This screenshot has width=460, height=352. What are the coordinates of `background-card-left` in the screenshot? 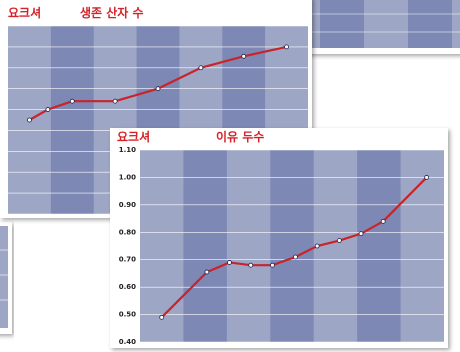 It's located at (6, 278).